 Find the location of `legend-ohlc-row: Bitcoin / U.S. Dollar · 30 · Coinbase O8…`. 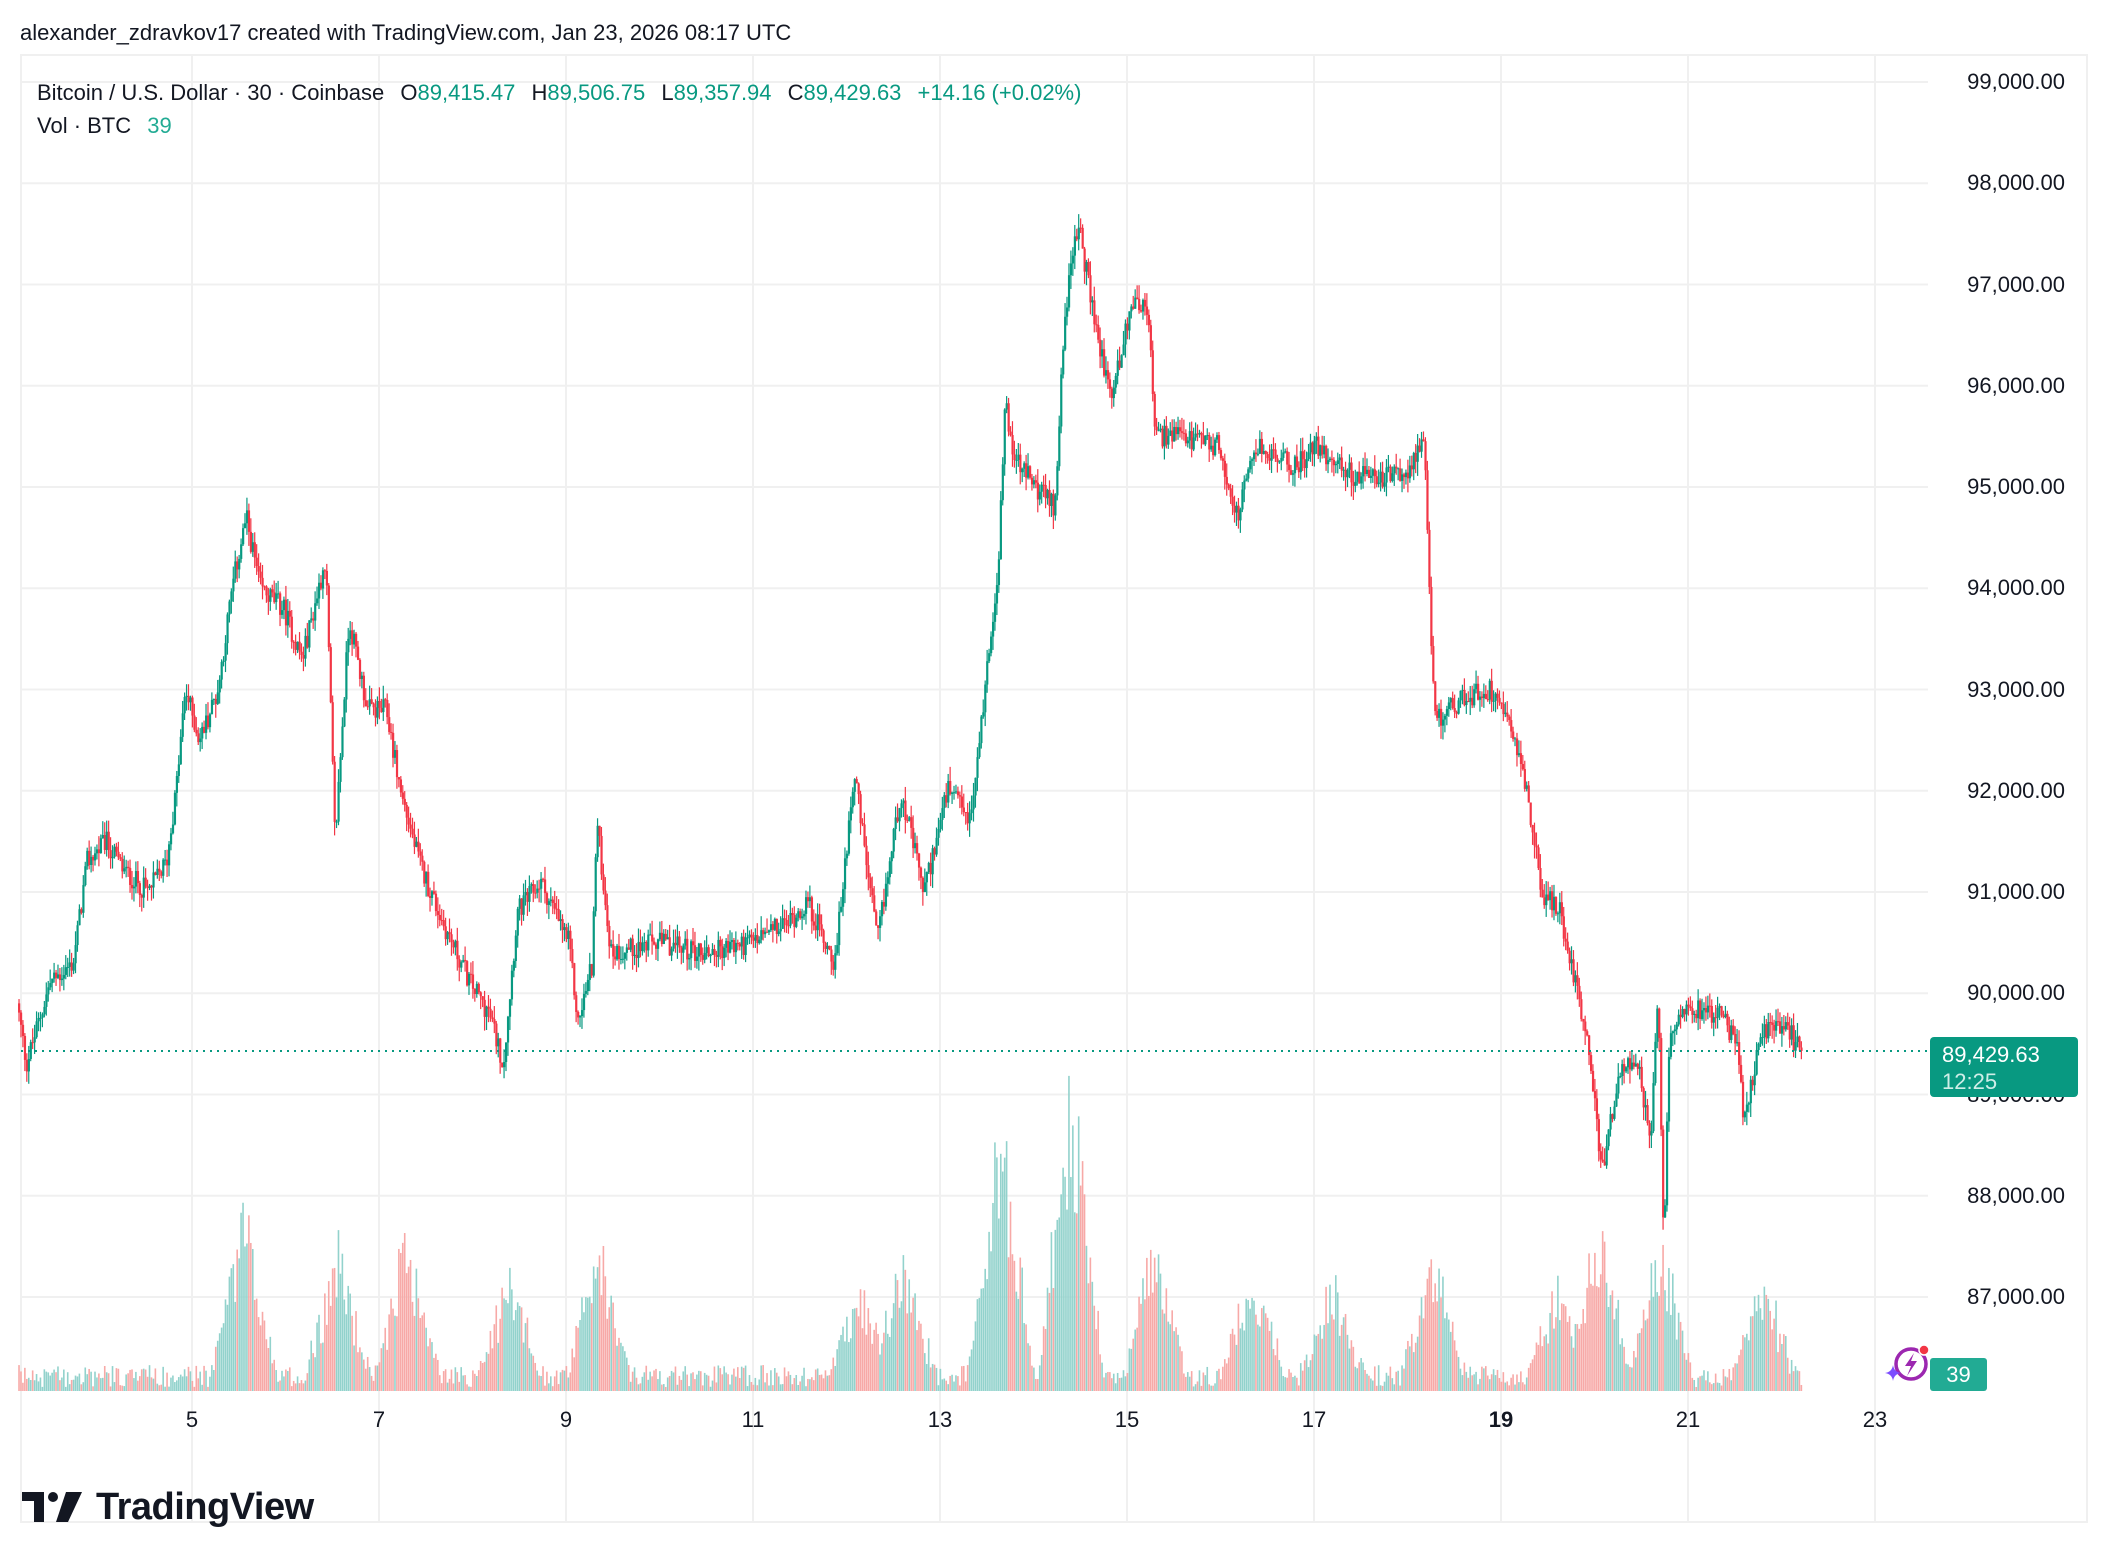

legend-ohlc-row: Bitcoin / U.S. Dollar · 30 · Coinbase O8… is located at coordinates (559, 92).